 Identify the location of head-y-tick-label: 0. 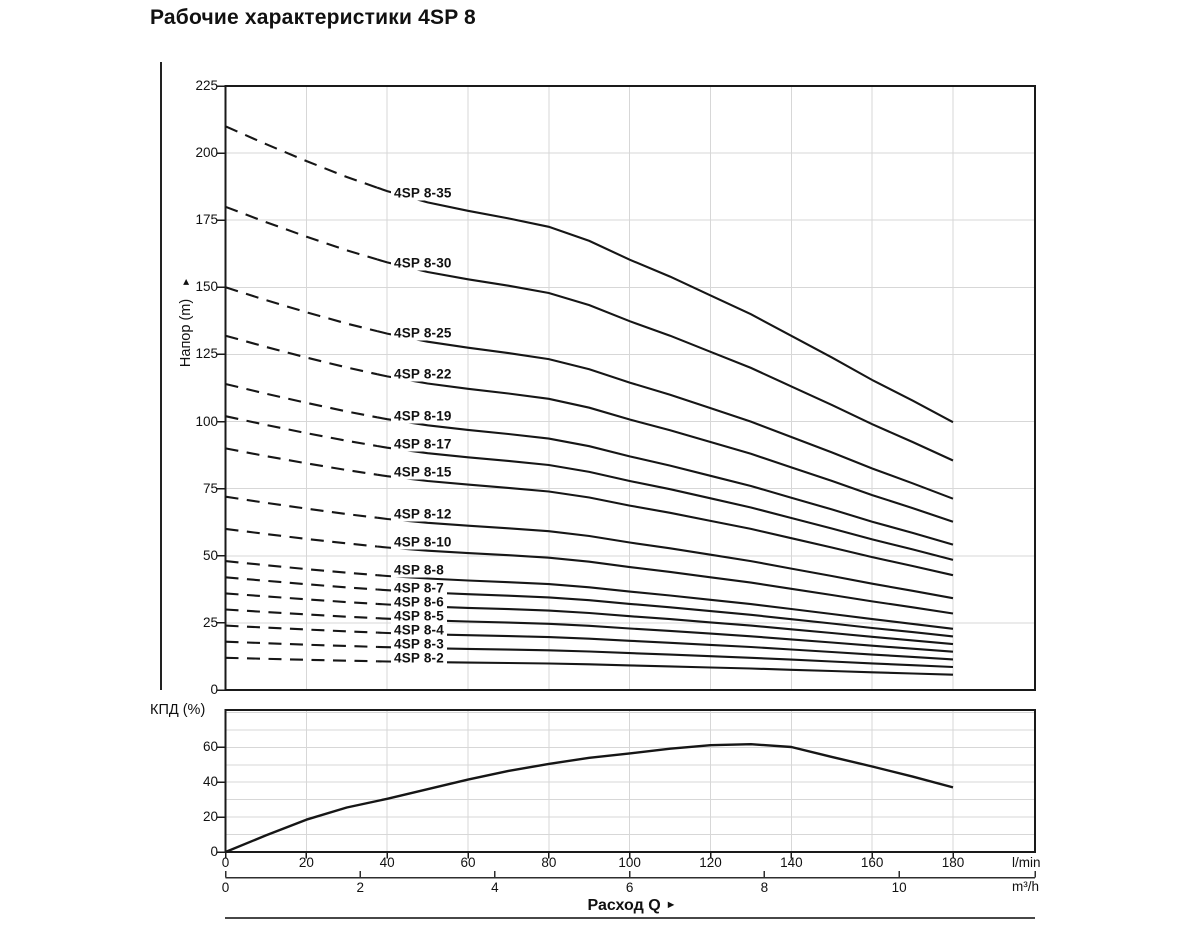
(214, 689).